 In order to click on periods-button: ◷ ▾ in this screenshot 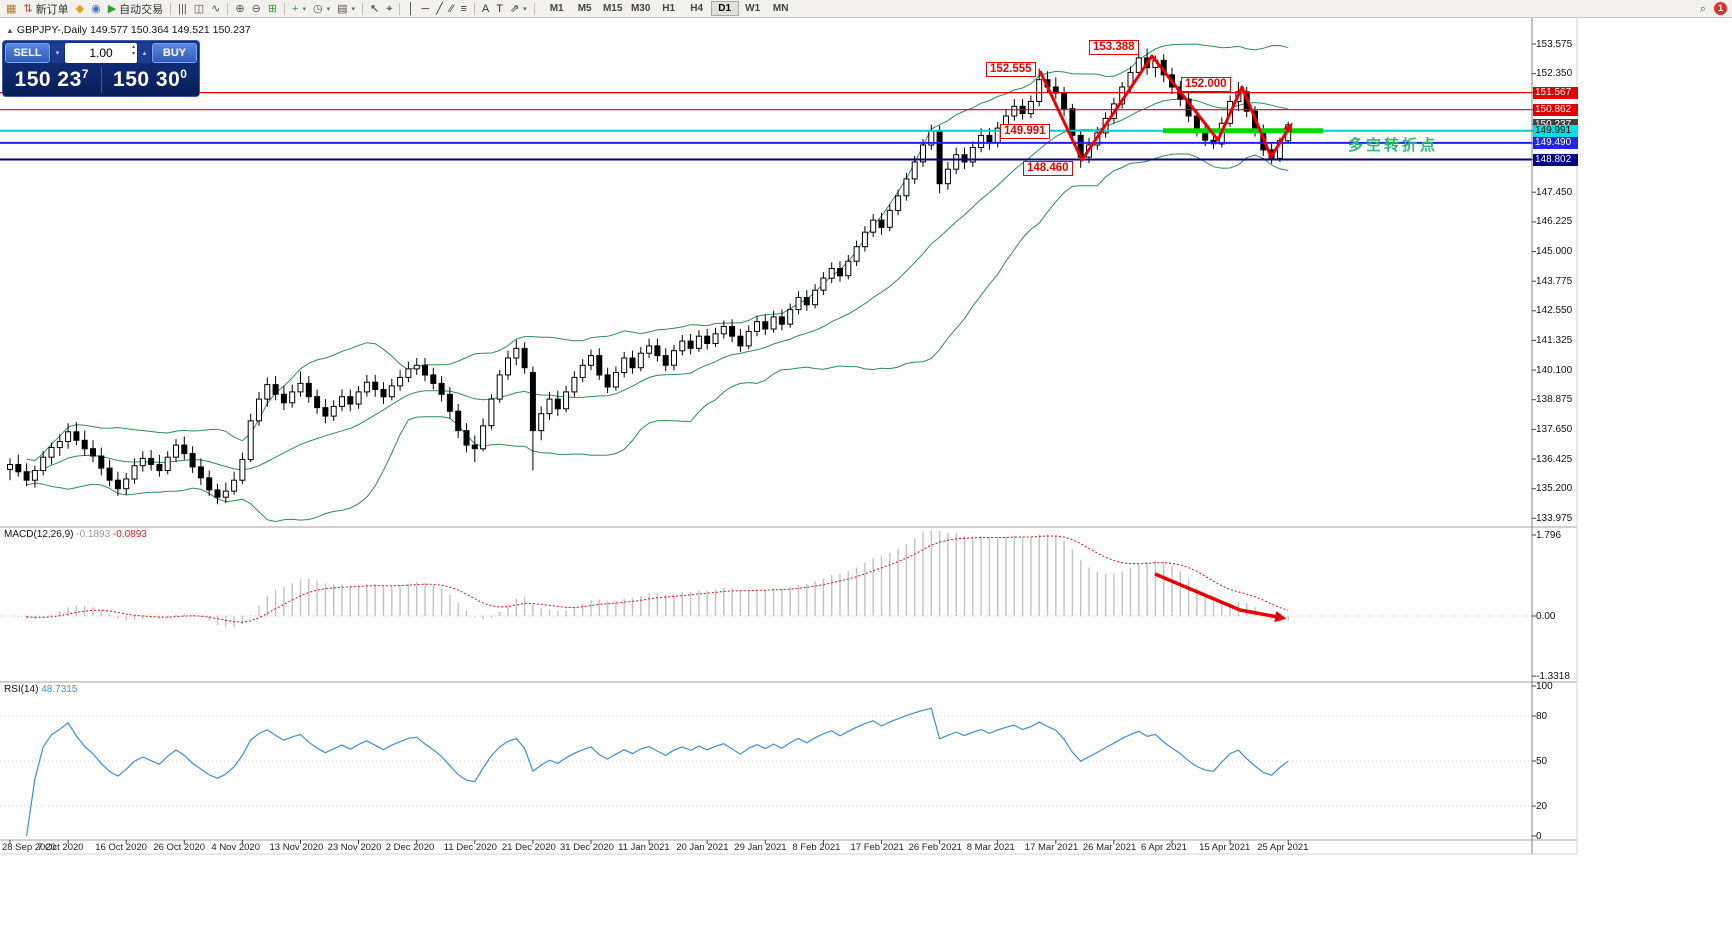, I will do `click(321, 9)`.